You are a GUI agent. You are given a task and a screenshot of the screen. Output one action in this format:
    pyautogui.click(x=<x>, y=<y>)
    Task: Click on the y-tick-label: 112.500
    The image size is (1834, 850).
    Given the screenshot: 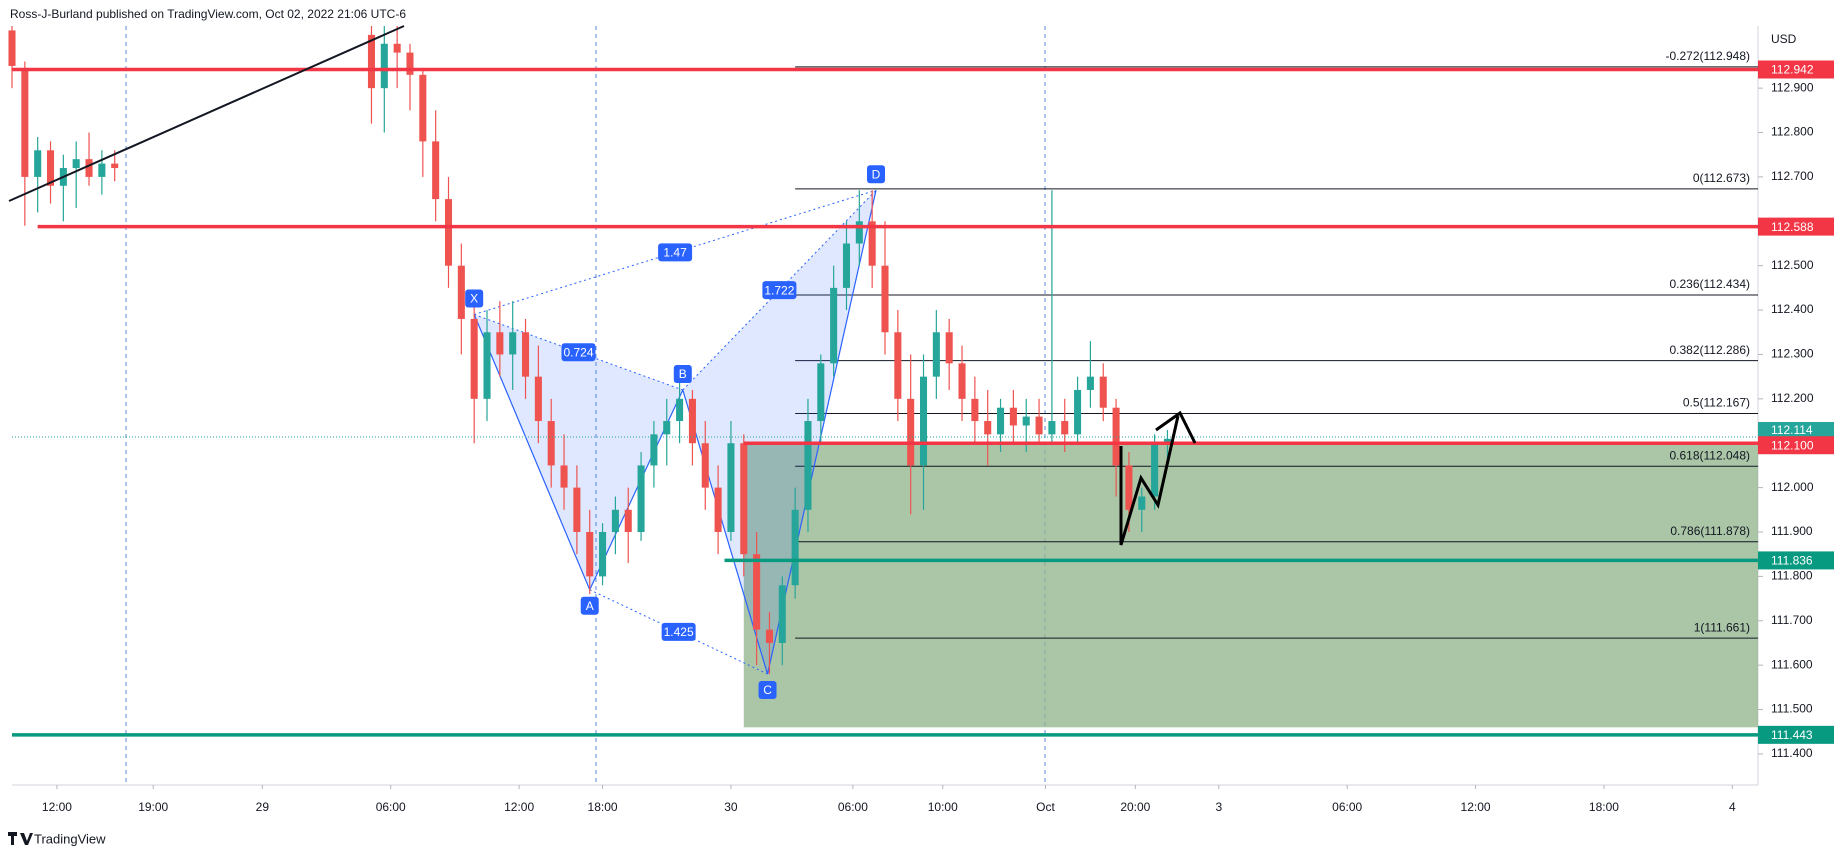 What is the action you would take?
    pyautogui.click(x=1792, y=265)
    